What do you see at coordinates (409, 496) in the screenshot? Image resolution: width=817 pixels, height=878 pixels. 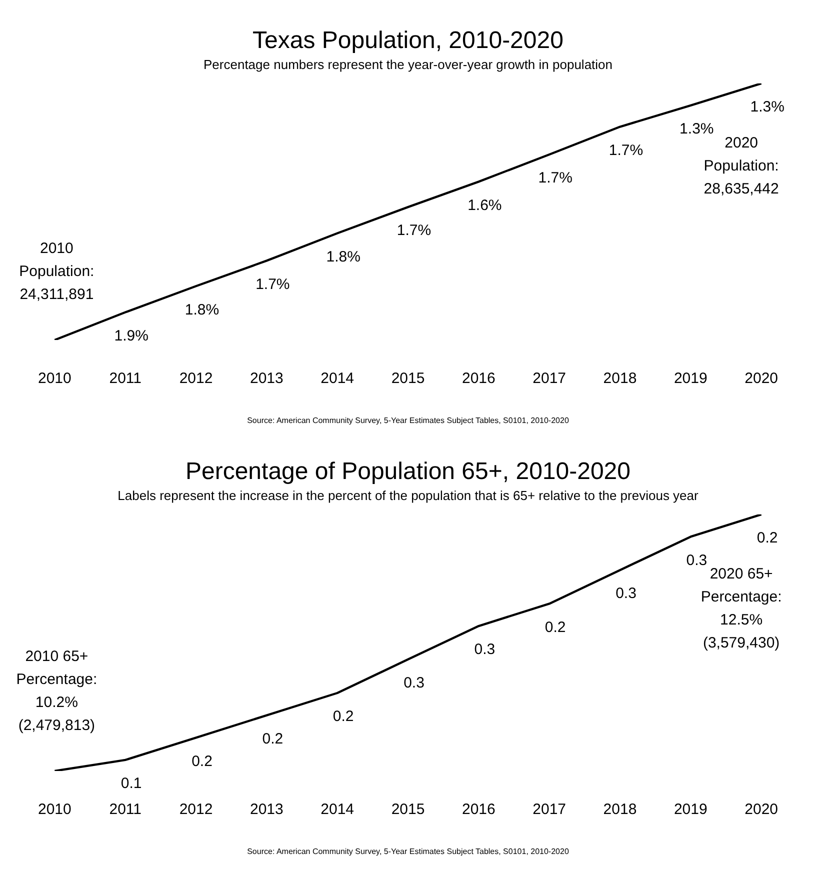 I see `chart-subtitle: Labels represent the increase in the percent of the population that is 65+ relative to the previous year` at bounding box center [409, 496].